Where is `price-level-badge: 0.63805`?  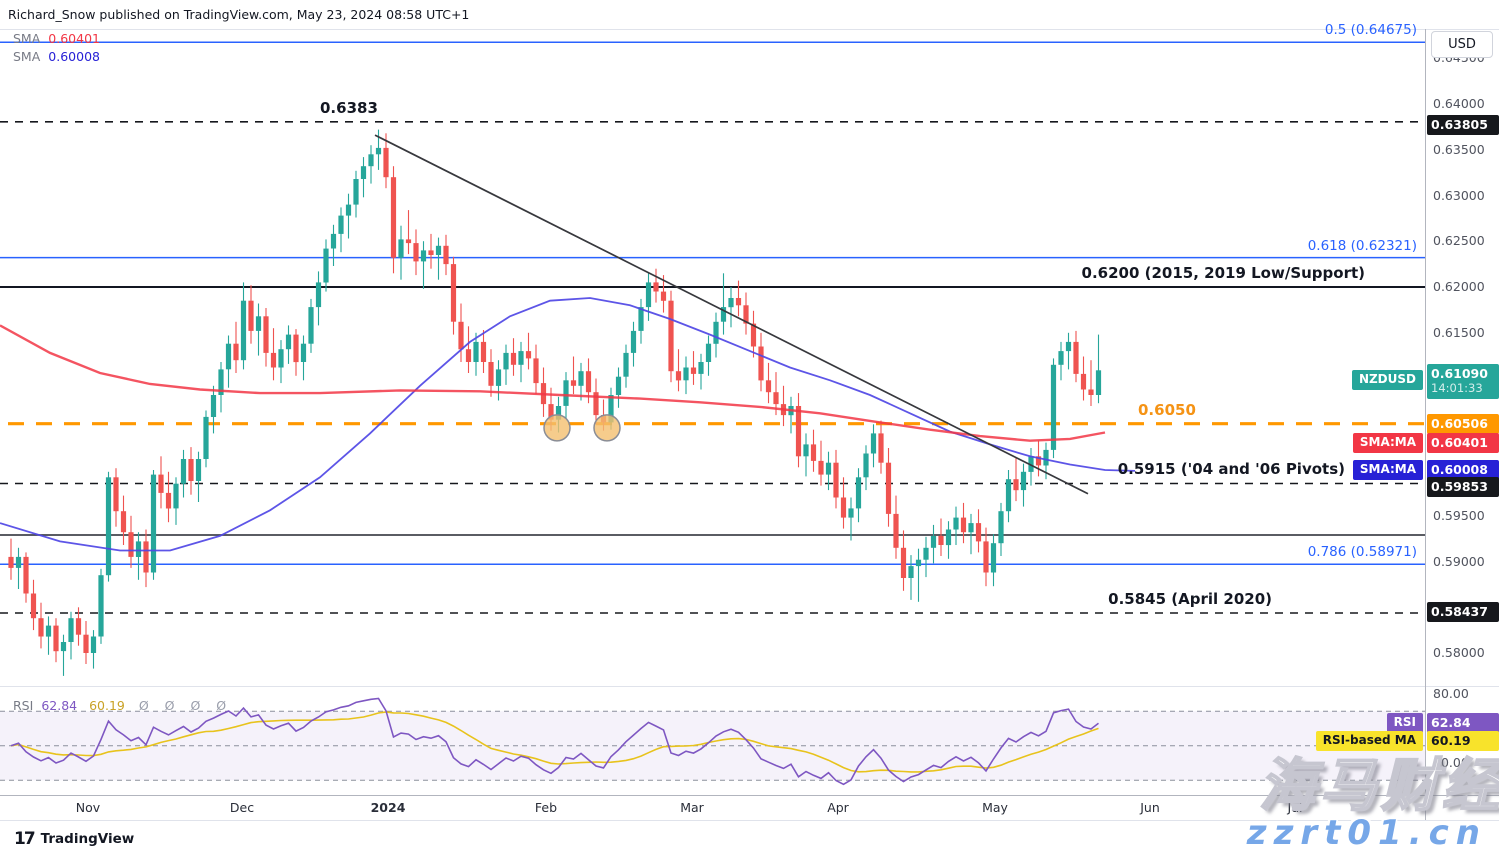 price-level-badge: 0.63805 is located at coordinates (1463, 125).